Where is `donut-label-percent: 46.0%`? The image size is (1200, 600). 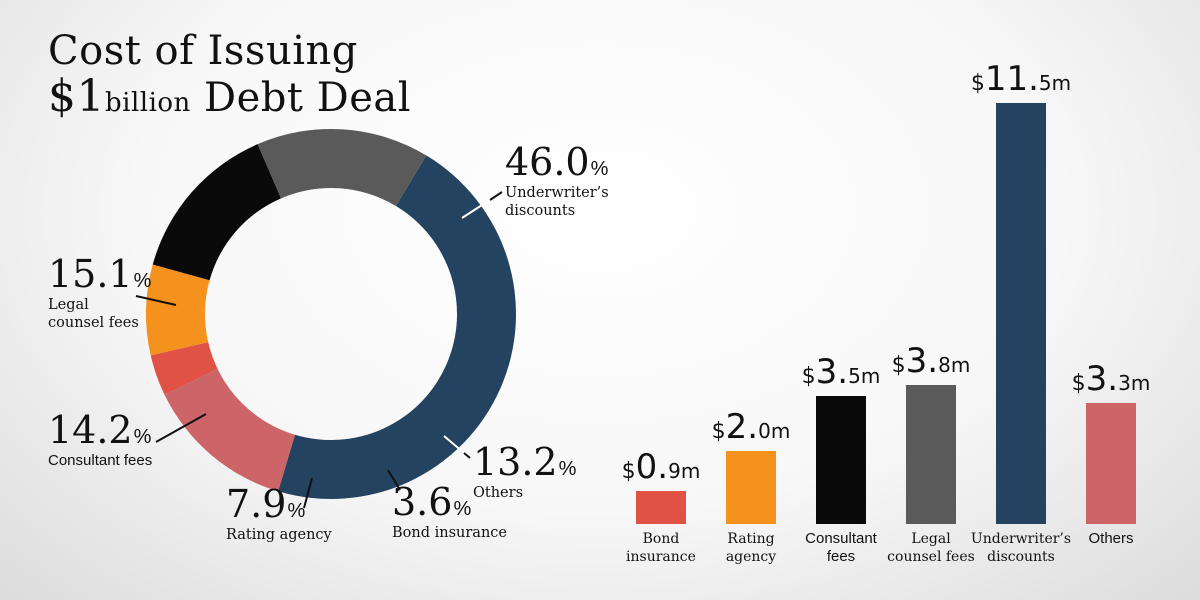
donut-label-percent: 46.0% is located at coordinates (557, 162).